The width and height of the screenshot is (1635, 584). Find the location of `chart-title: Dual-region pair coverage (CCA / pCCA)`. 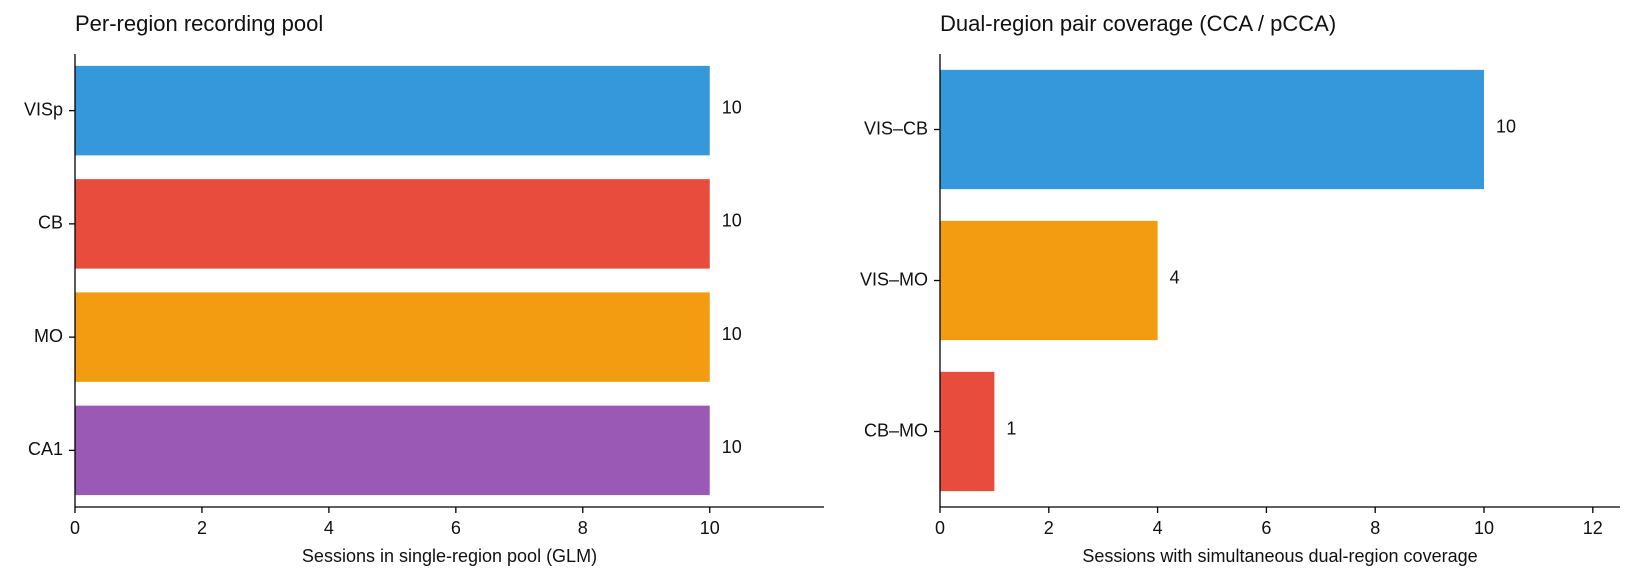

chart-title: Dual-region pair coverage (CCA / pCCA) is located at coordinates (1138, 23).